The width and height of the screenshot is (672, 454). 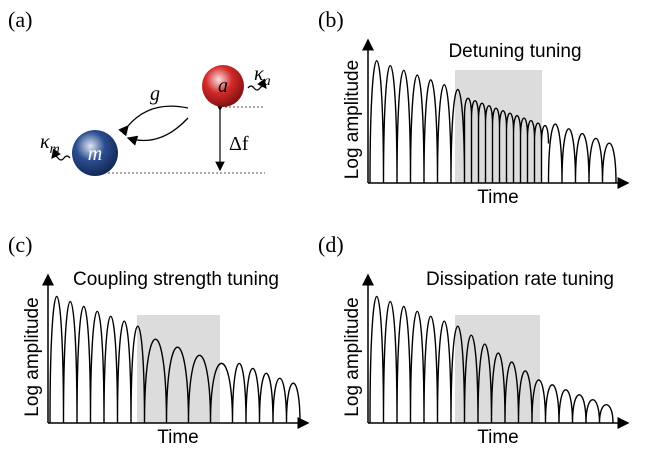 I want to click on panel-a: (a) Δf a m g κa κm, so click(x=139, y=91).